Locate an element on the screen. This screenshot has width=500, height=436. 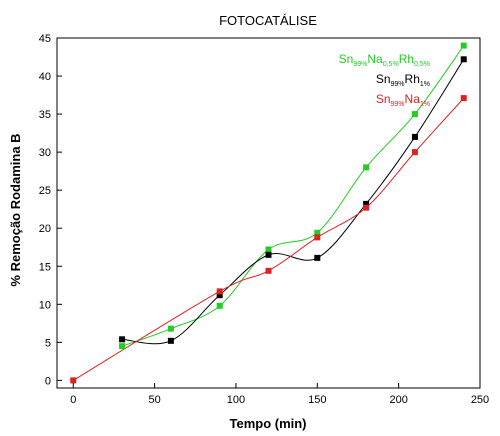
legend-entry-1: Sn99%Rh1% is located at coordinates (403, 80).